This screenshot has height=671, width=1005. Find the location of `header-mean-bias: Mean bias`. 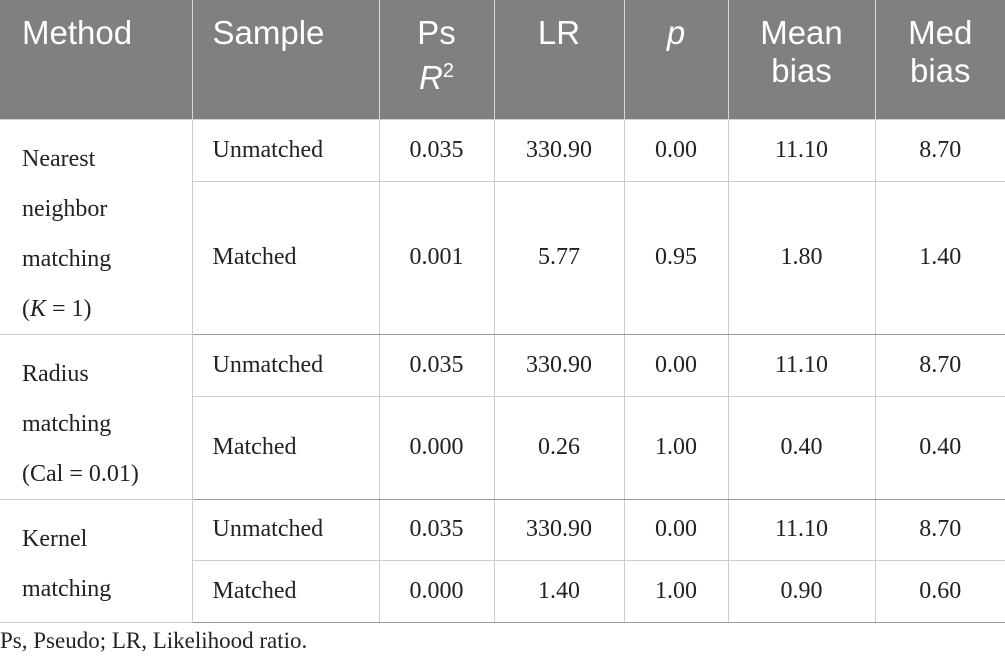

header-mean-bias: Mean bias is located at coordinates (801, 60).